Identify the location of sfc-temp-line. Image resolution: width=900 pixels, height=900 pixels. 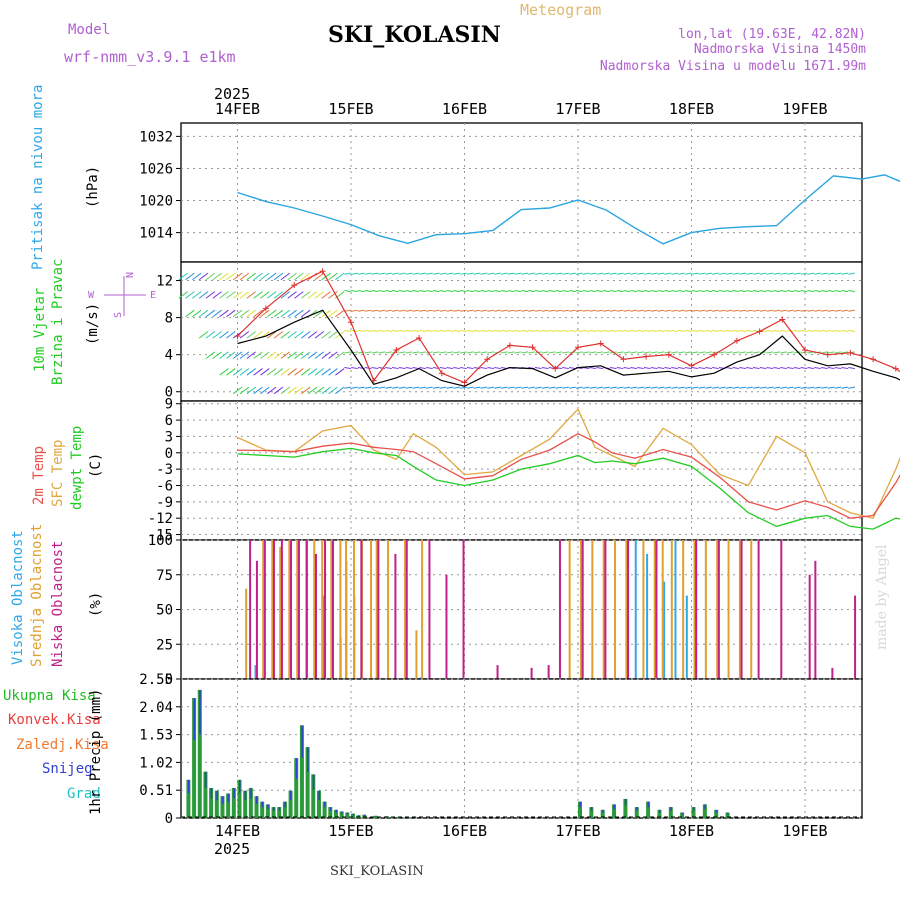
(568, 463).